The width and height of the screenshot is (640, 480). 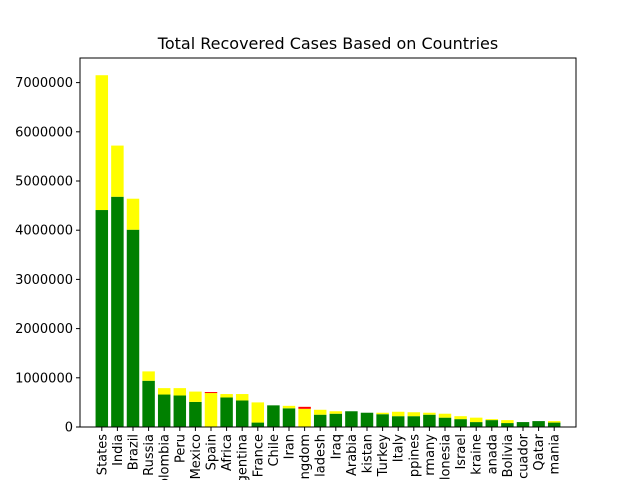 What do you see at coordinates (44, 83) in the screenshot?
I see `y-tick-label-7: 7000000` at bounding box center [44, 83].